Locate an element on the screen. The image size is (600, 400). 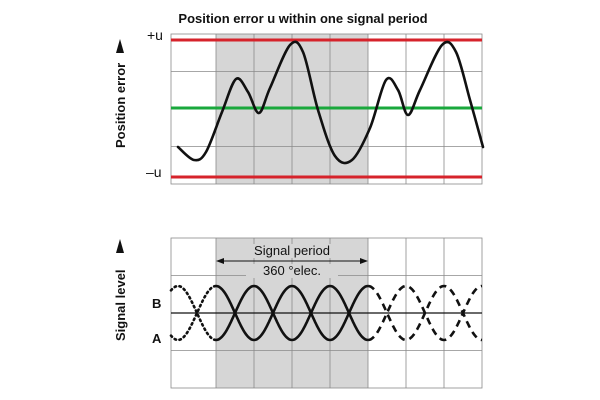
signal-b-dashed-segment is located at coordinates (425, 313).